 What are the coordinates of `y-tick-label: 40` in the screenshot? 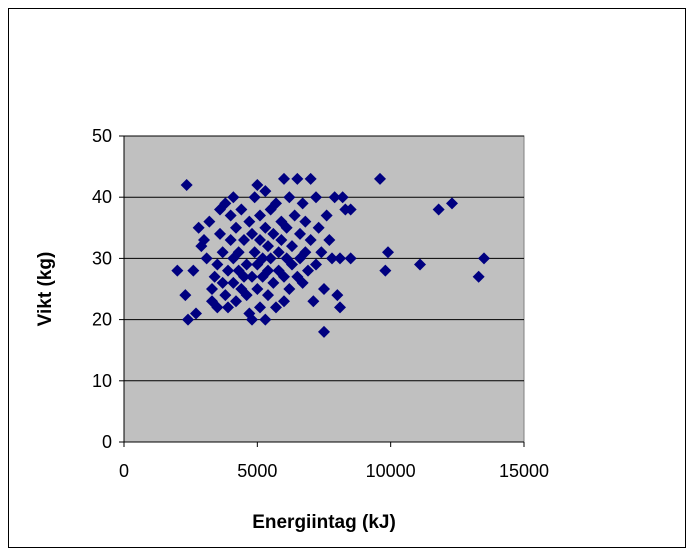 It's located at (102, 197).